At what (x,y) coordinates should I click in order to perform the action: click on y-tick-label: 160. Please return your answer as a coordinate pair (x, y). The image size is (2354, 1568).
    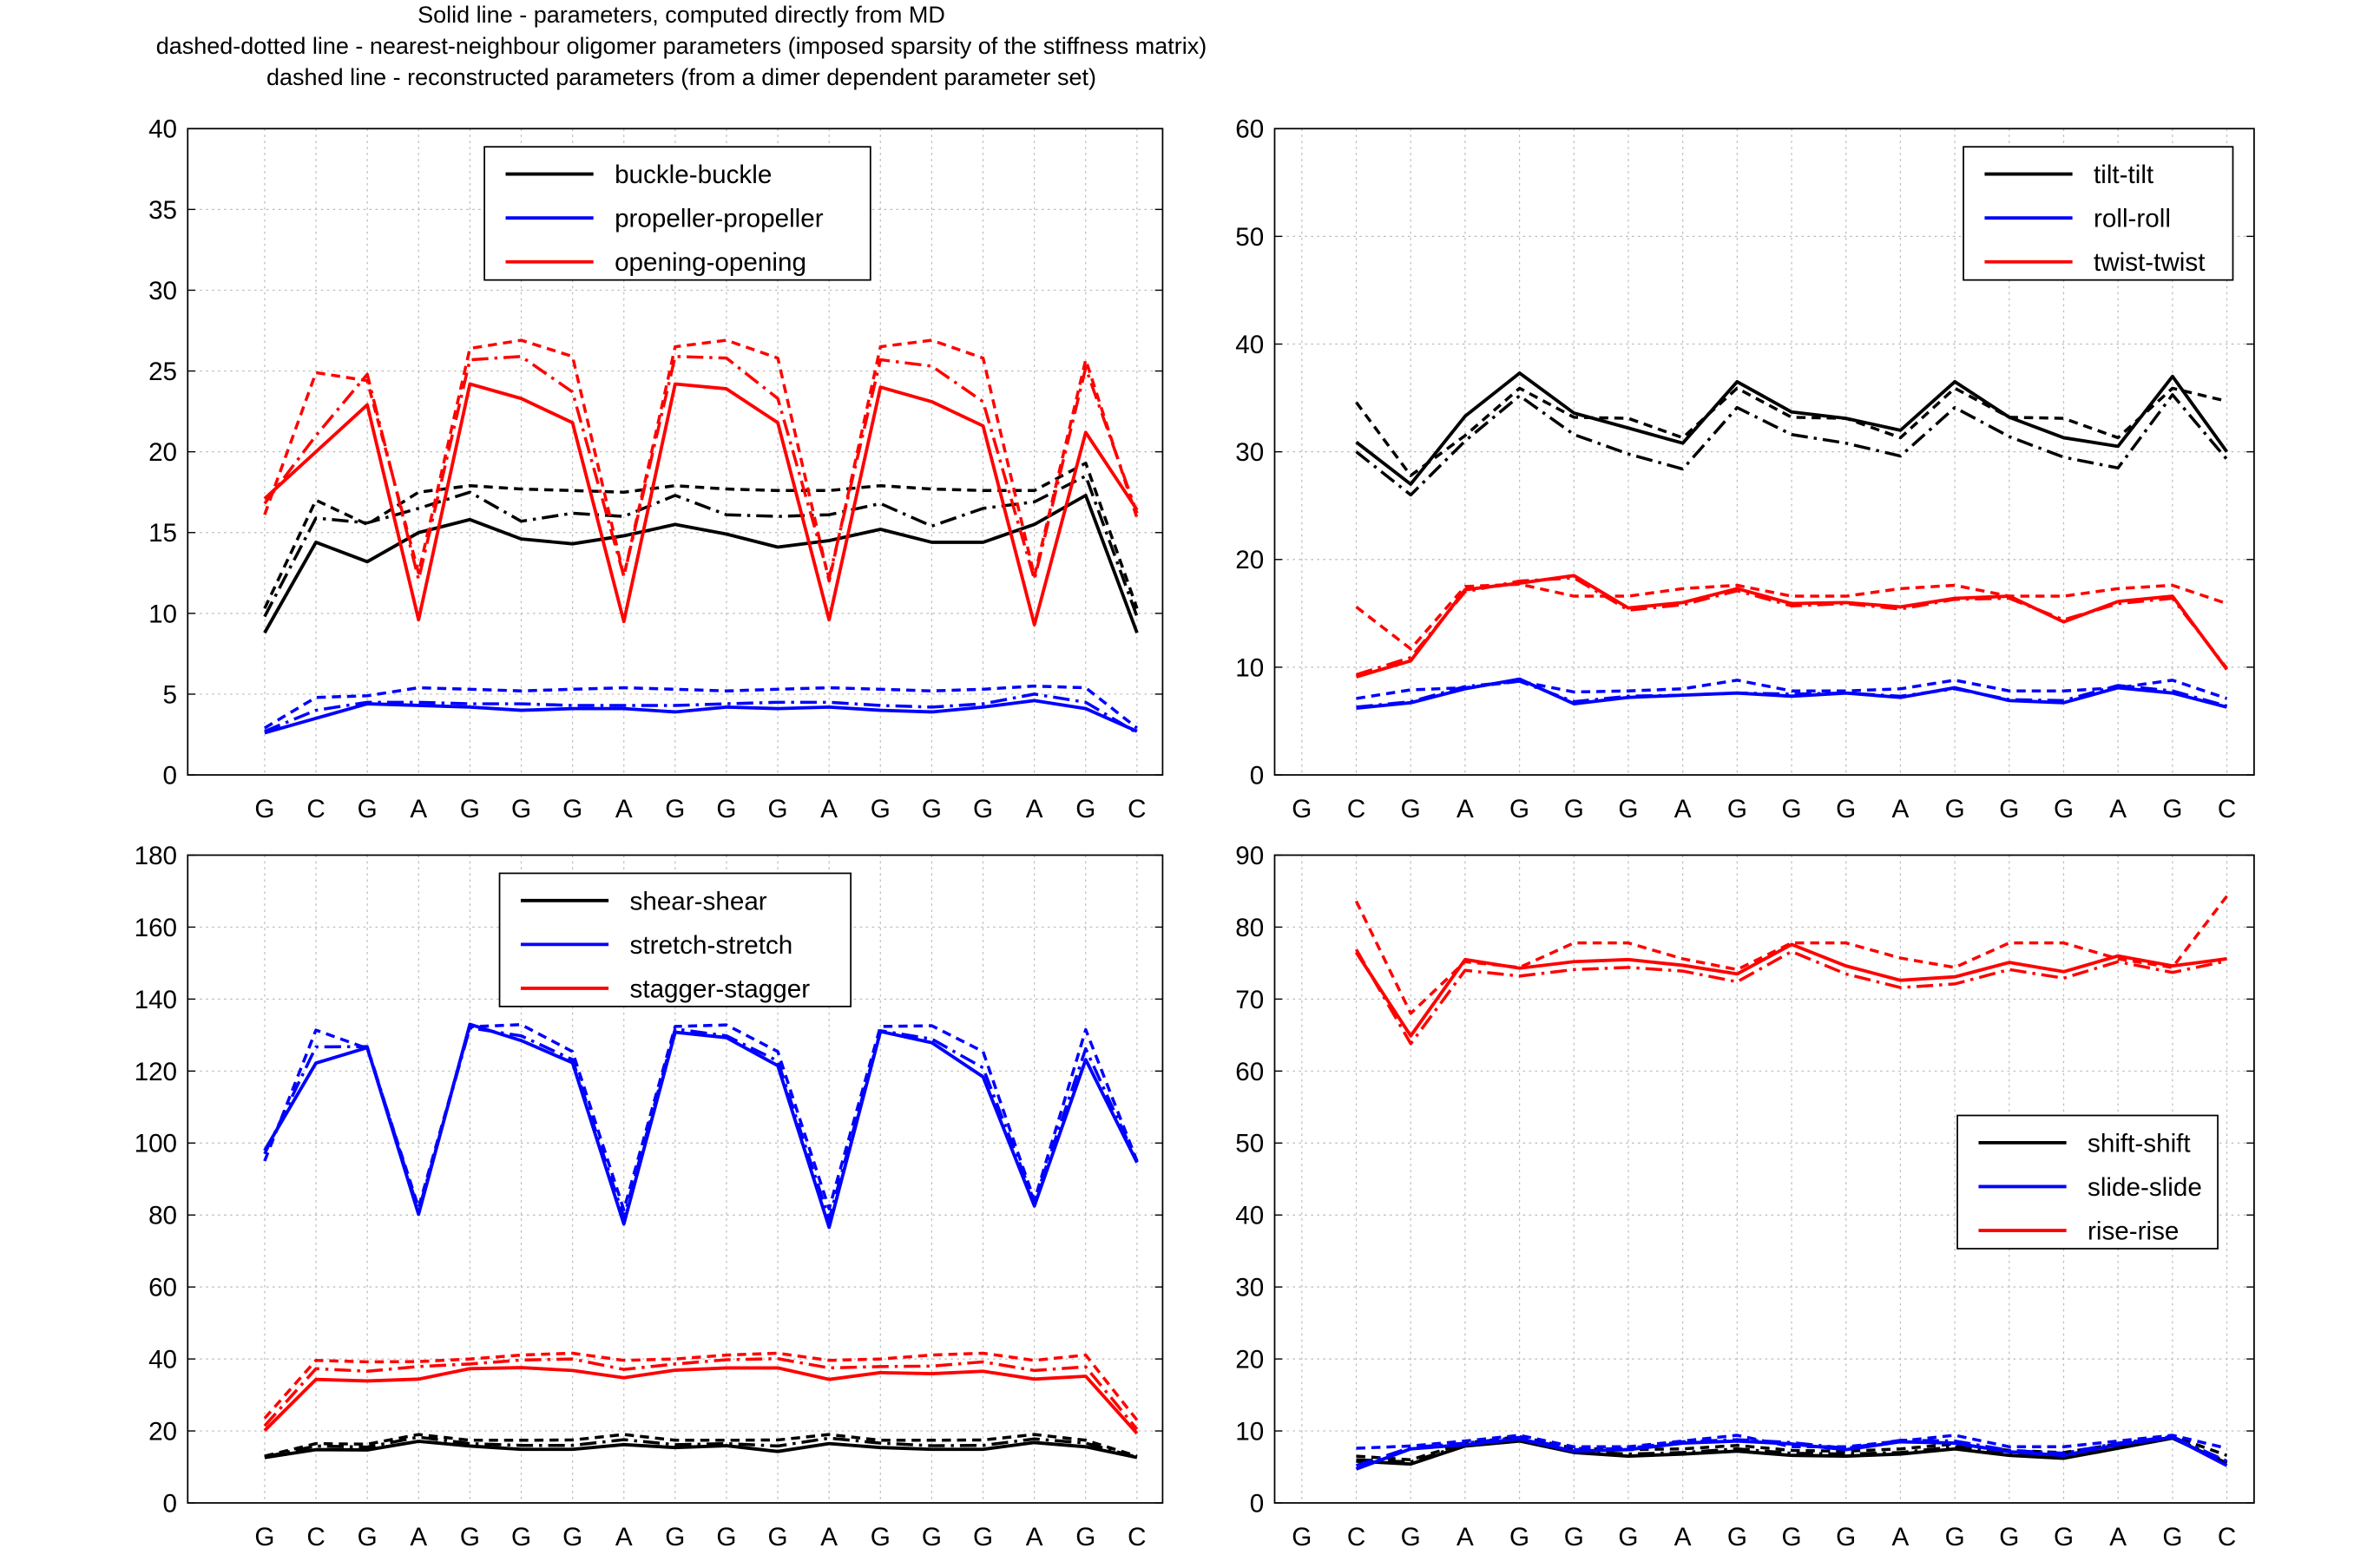
    Looking at the image, I should click on (156, 928).